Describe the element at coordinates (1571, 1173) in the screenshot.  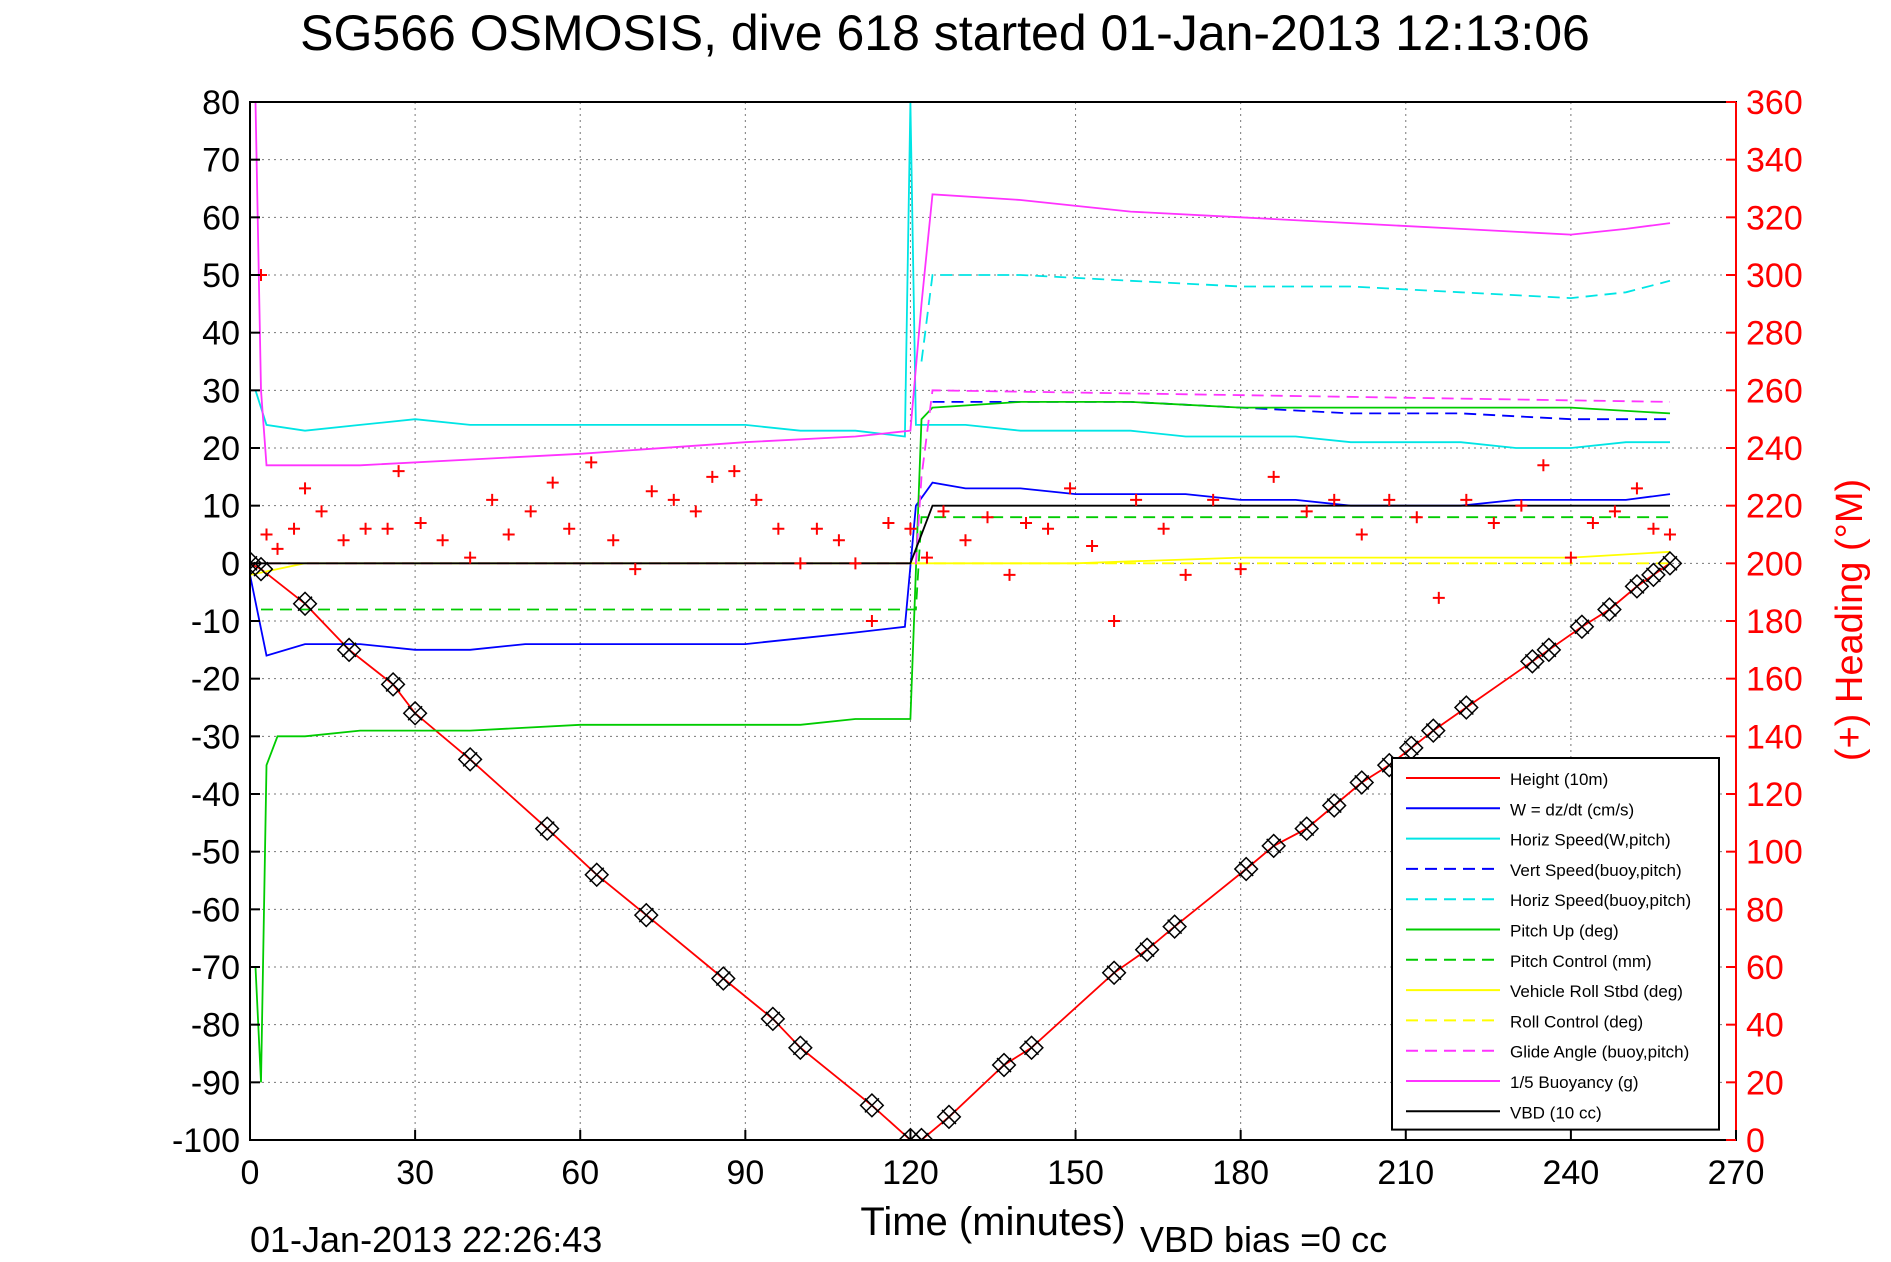
I see `x-tick-label: 240` at that location.